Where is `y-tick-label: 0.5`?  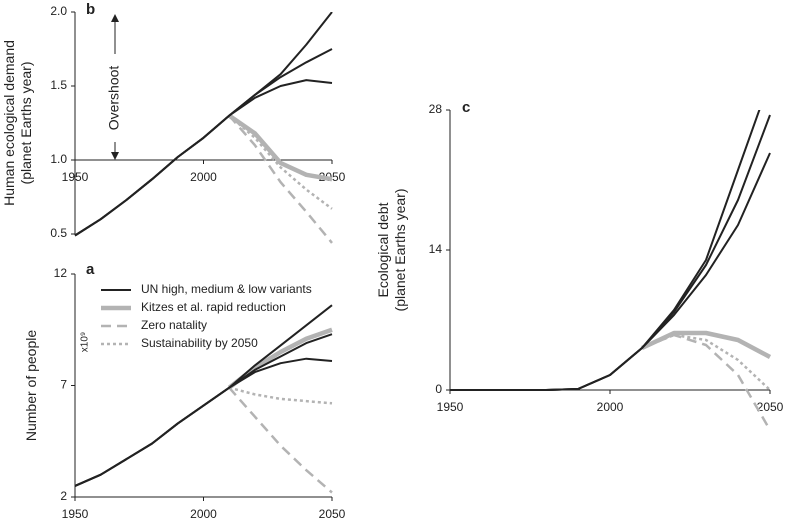 y-tick-label: 0.5 is located at coordinates (58, 233).